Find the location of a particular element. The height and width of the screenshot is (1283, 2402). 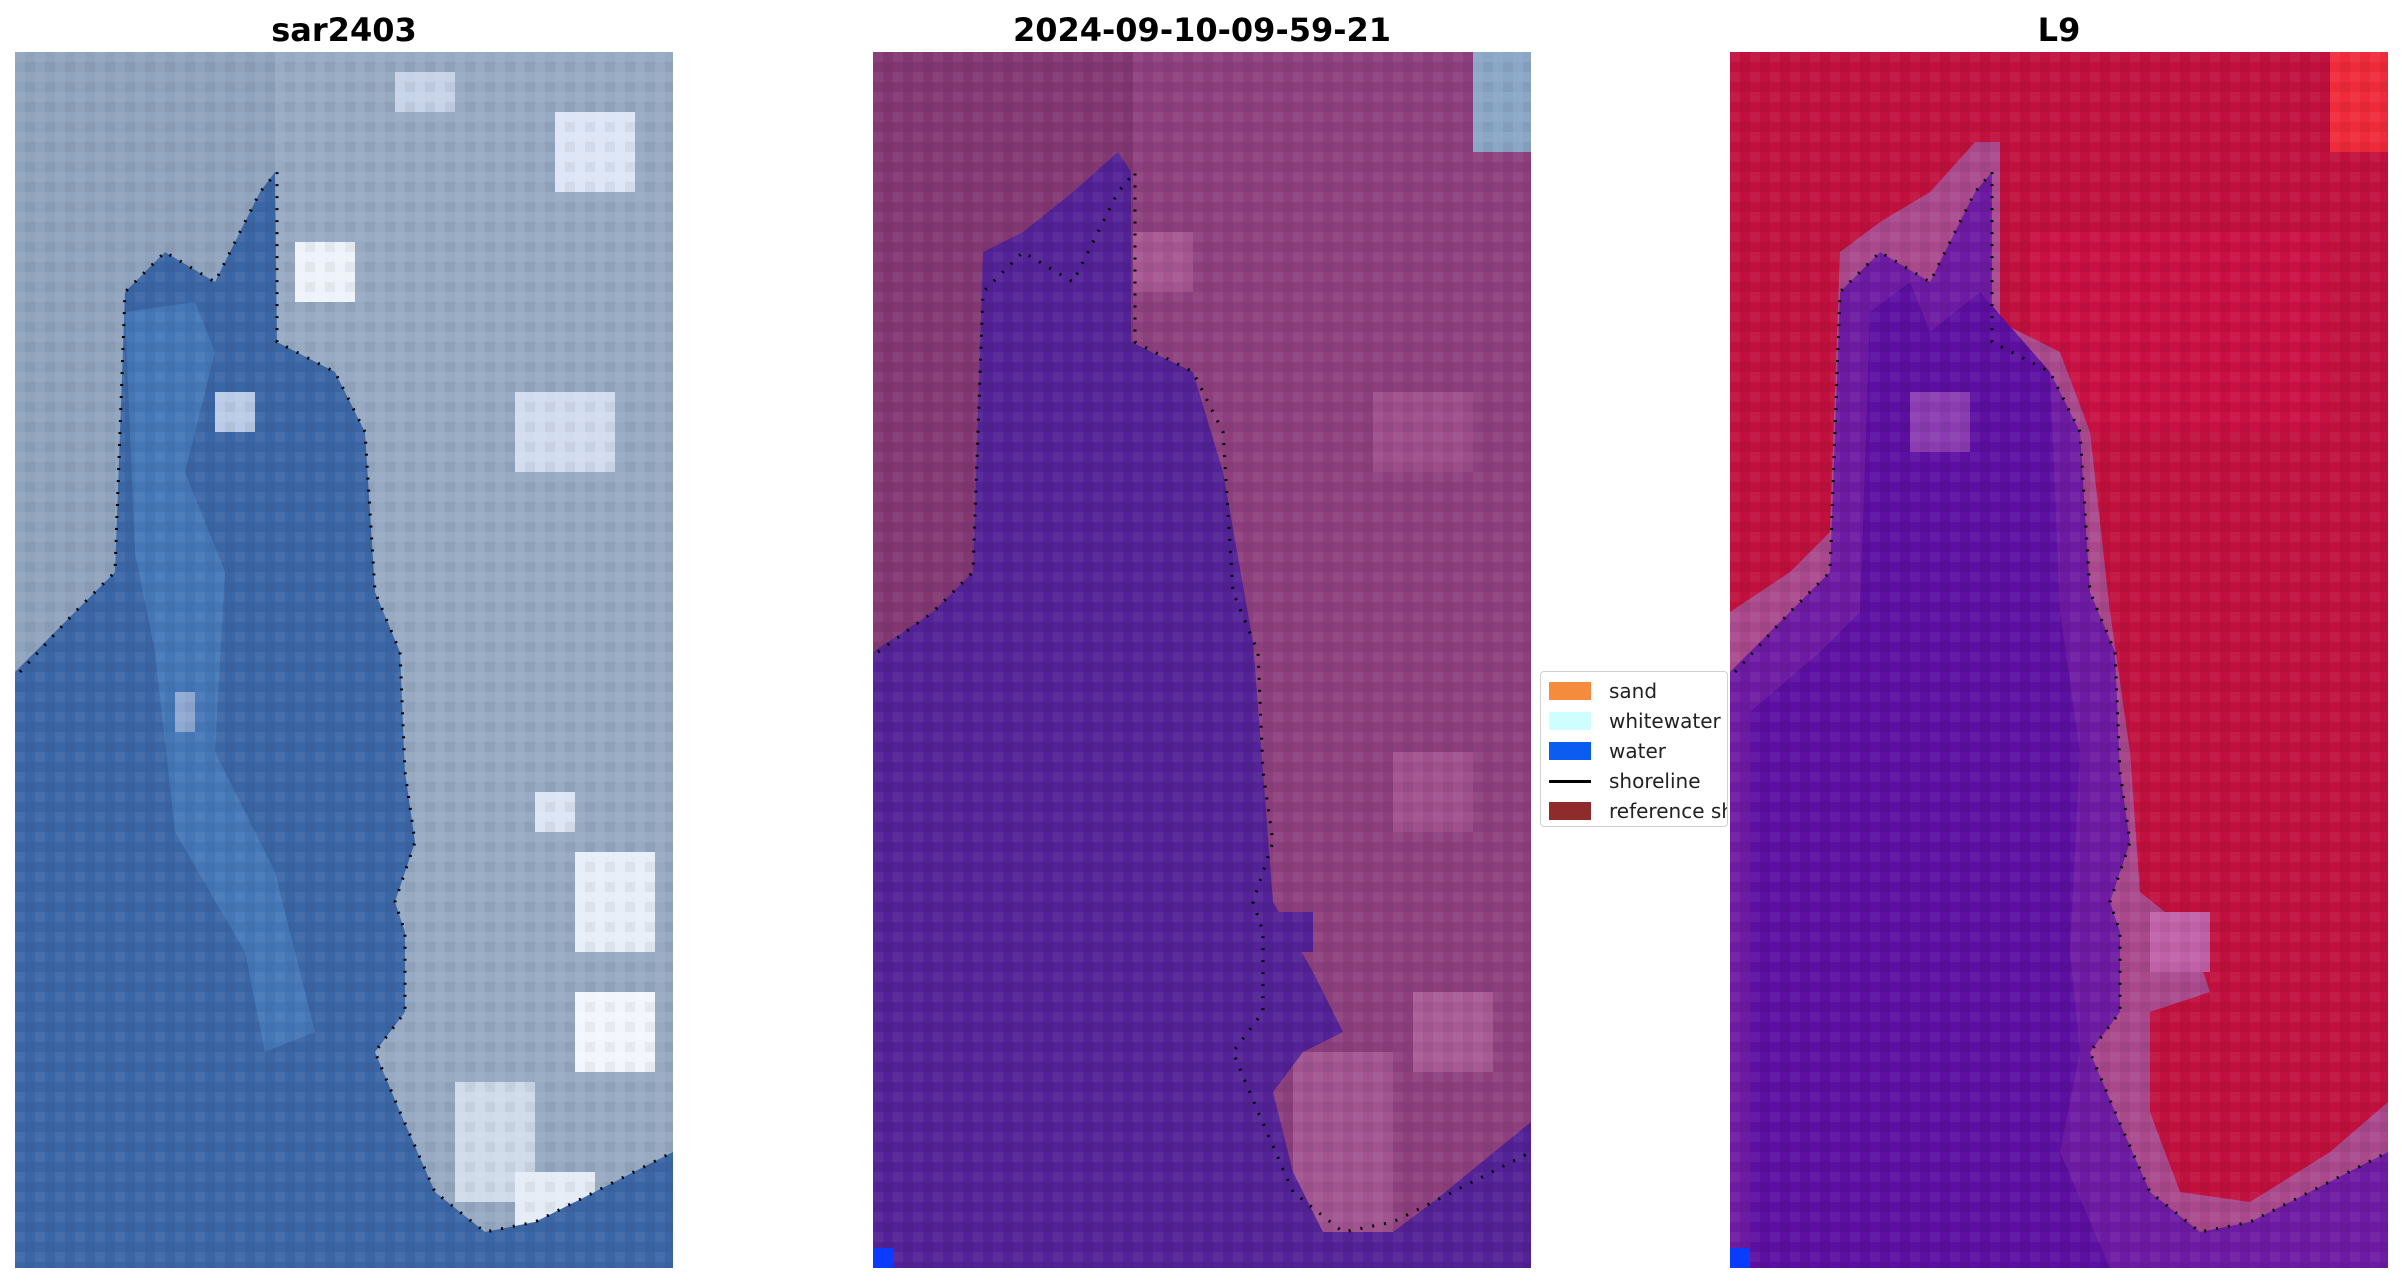

whitewater-swatch is located at coordinates (1570, 721).